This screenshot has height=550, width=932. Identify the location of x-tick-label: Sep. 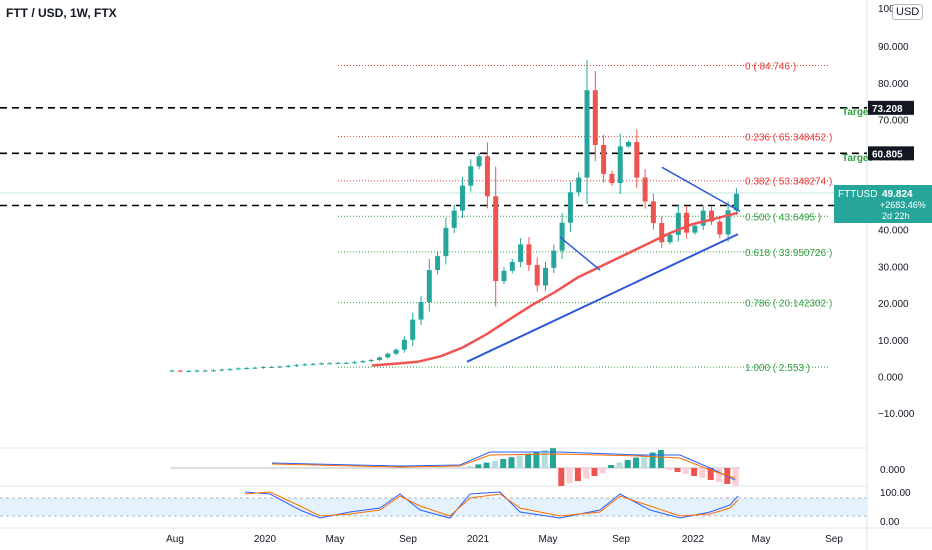
(621, 539).